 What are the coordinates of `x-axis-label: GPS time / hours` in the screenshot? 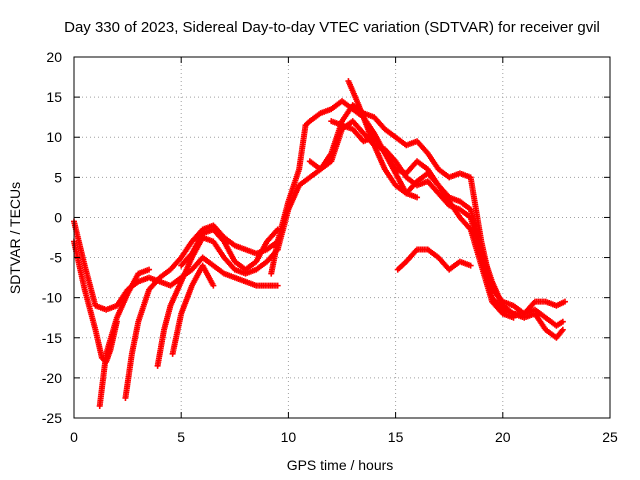 It's located at (340, 465).